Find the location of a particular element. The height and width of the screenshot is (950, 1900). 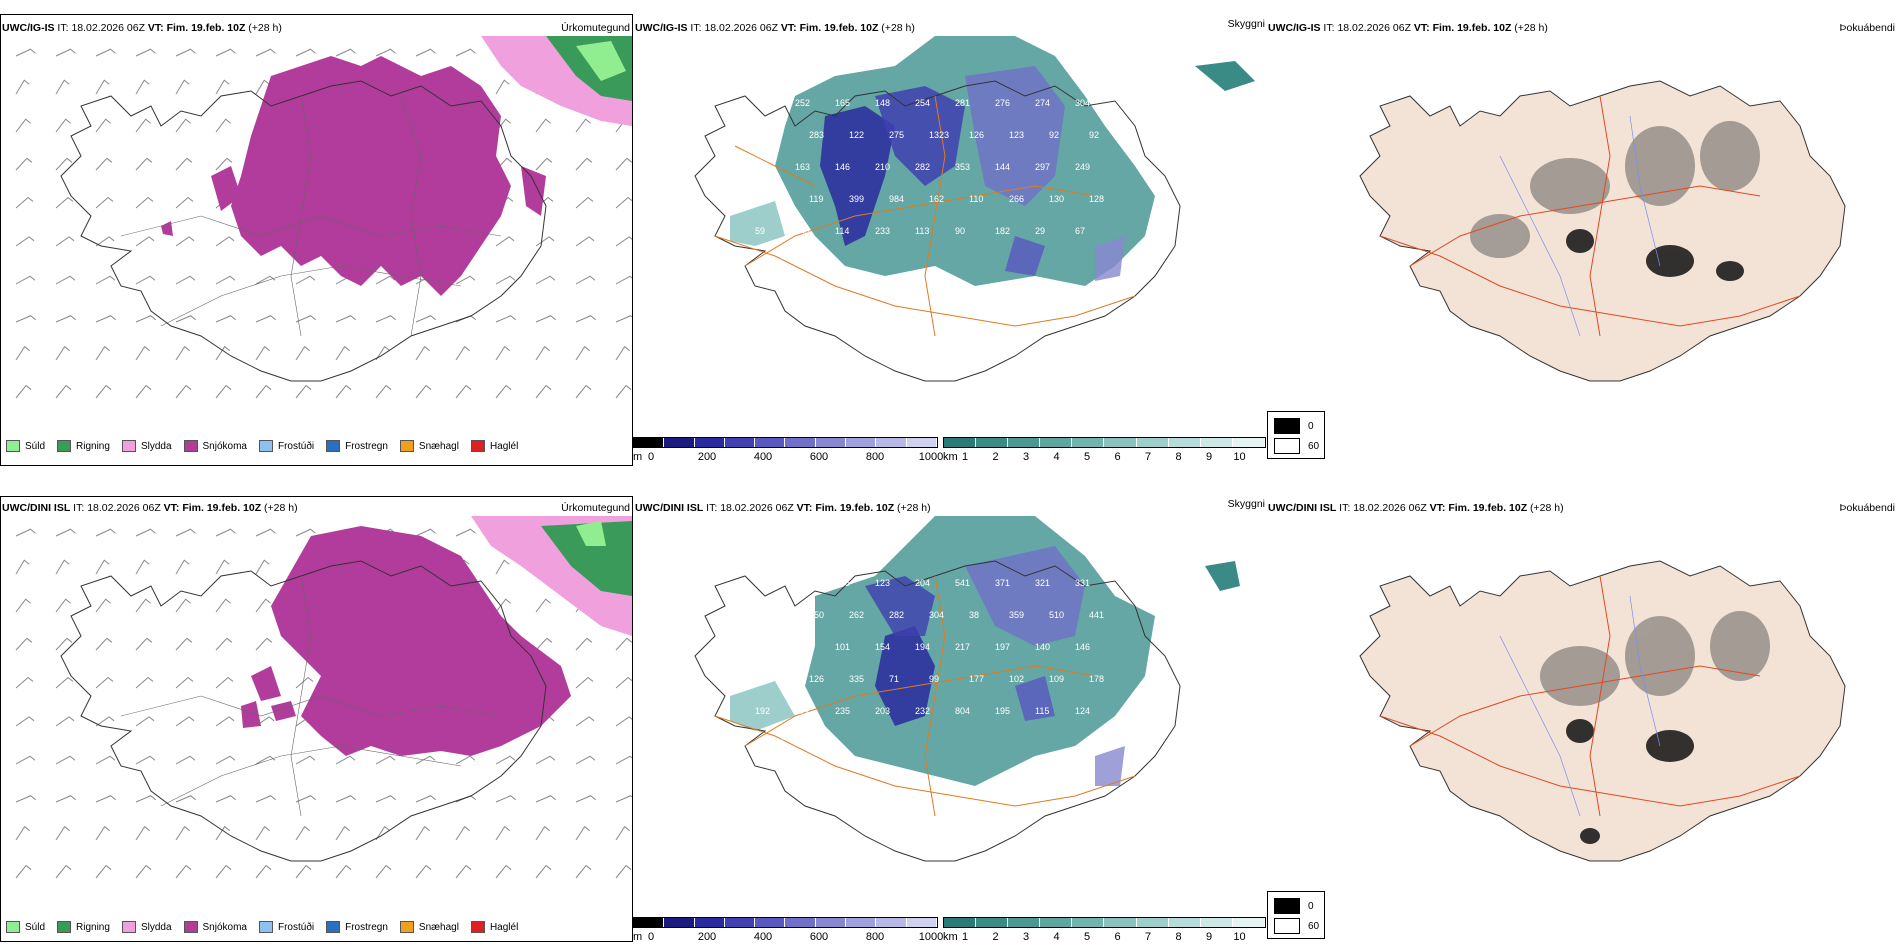

snow-patch is located at coordinates (533, 191).